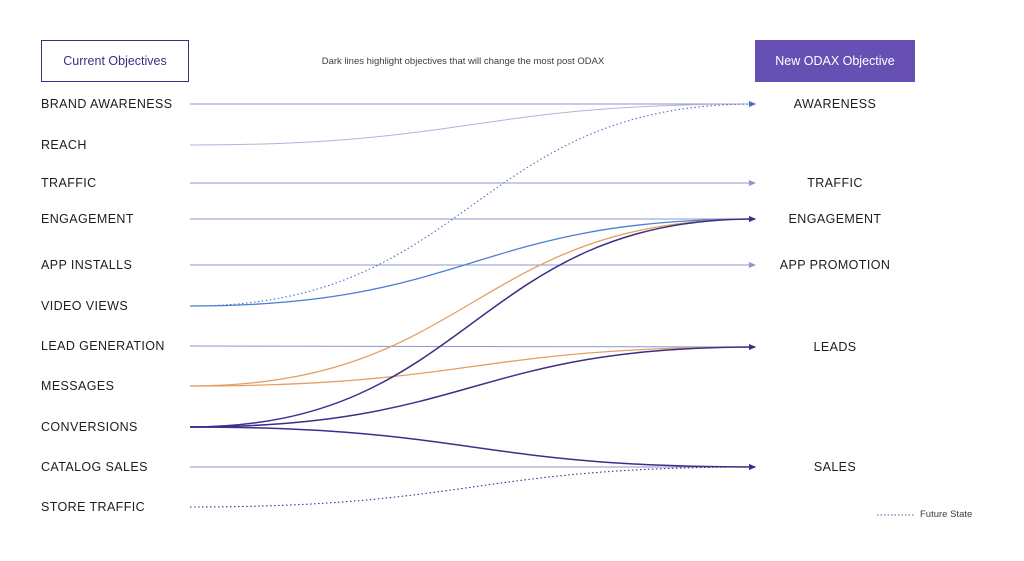  What do you see at coordinates (835, 265) in the screenshot?
I see `new-objective-app-promotion: APP PROMOTION` at bounding box center [835, 265].